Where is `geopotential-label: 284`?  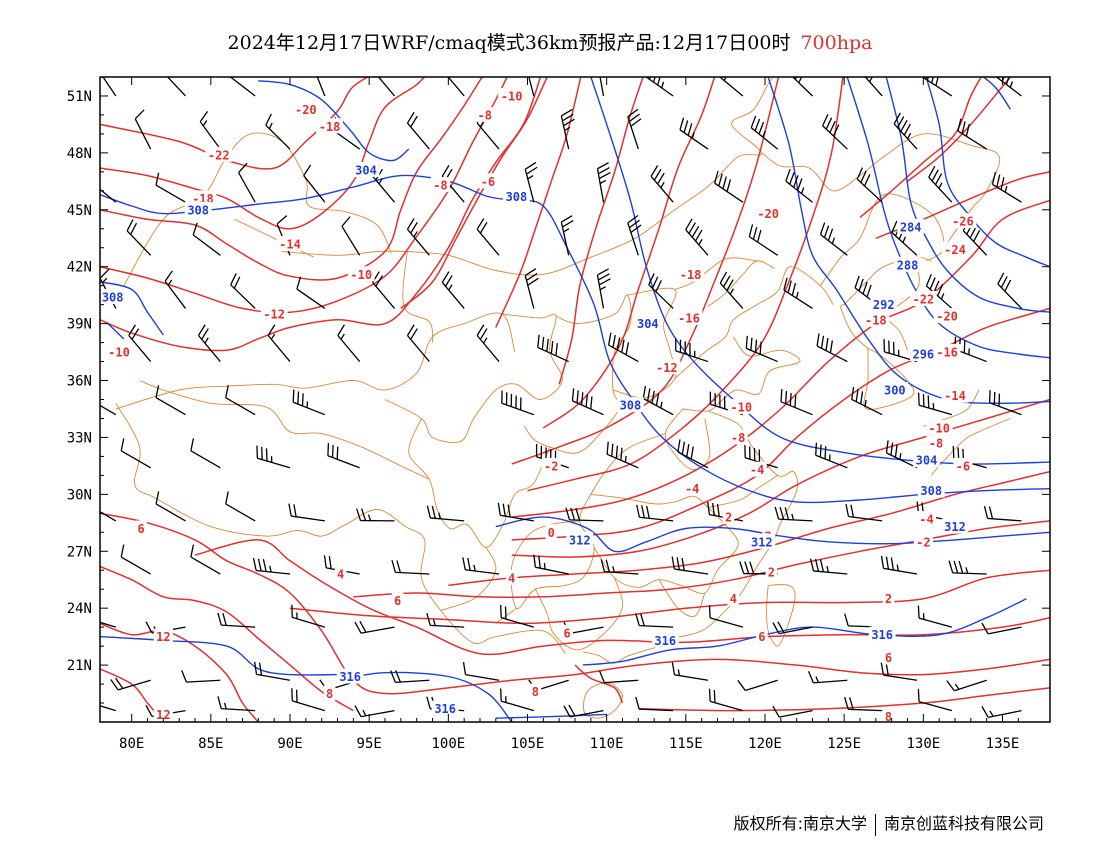
geopotential-label: 284 is located at coordinates (911, 226).